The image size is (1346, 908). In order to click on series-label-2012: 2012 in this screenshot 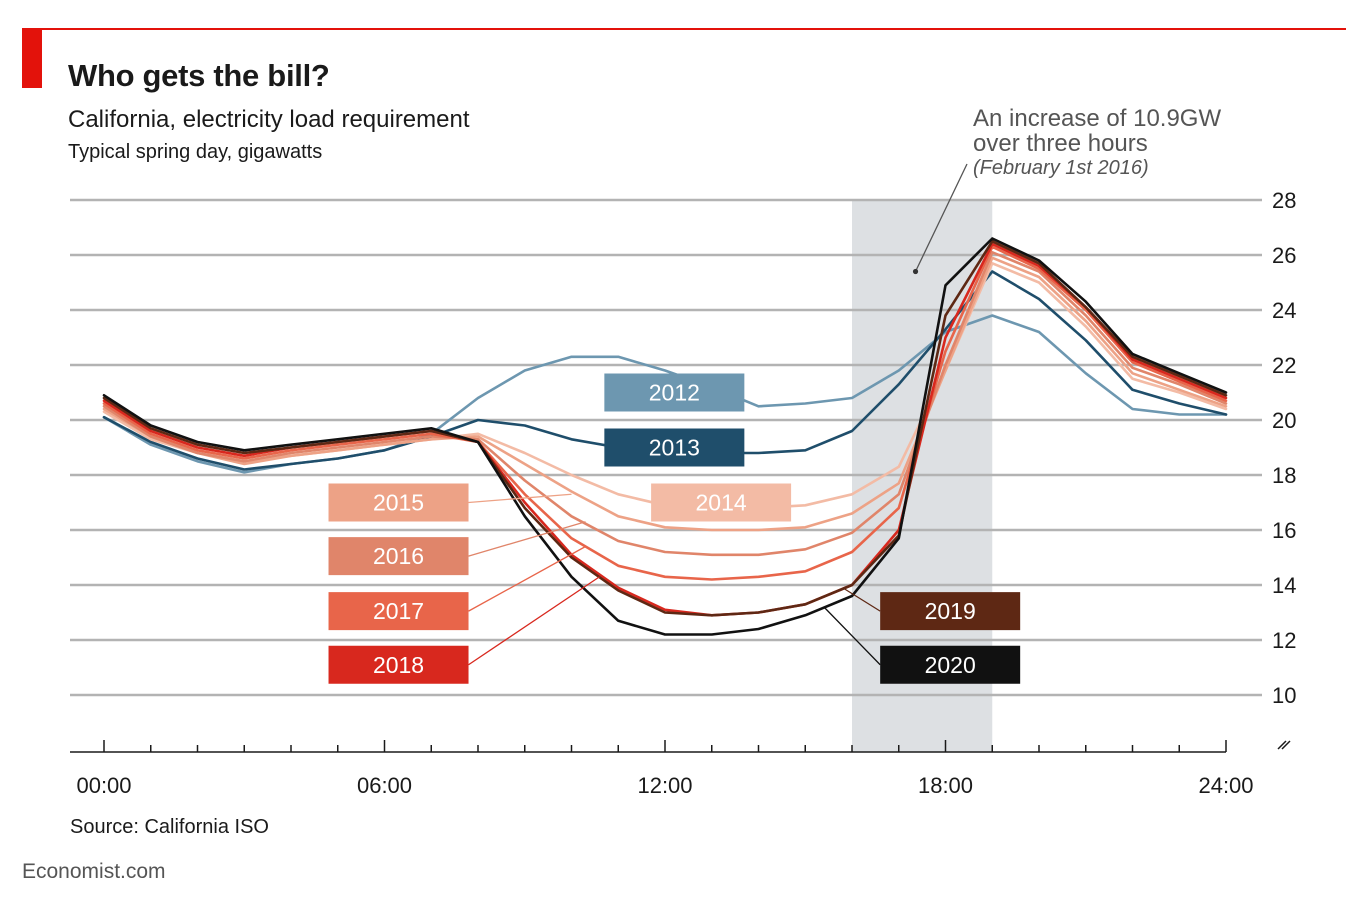, I will do `click(674, 393)`.